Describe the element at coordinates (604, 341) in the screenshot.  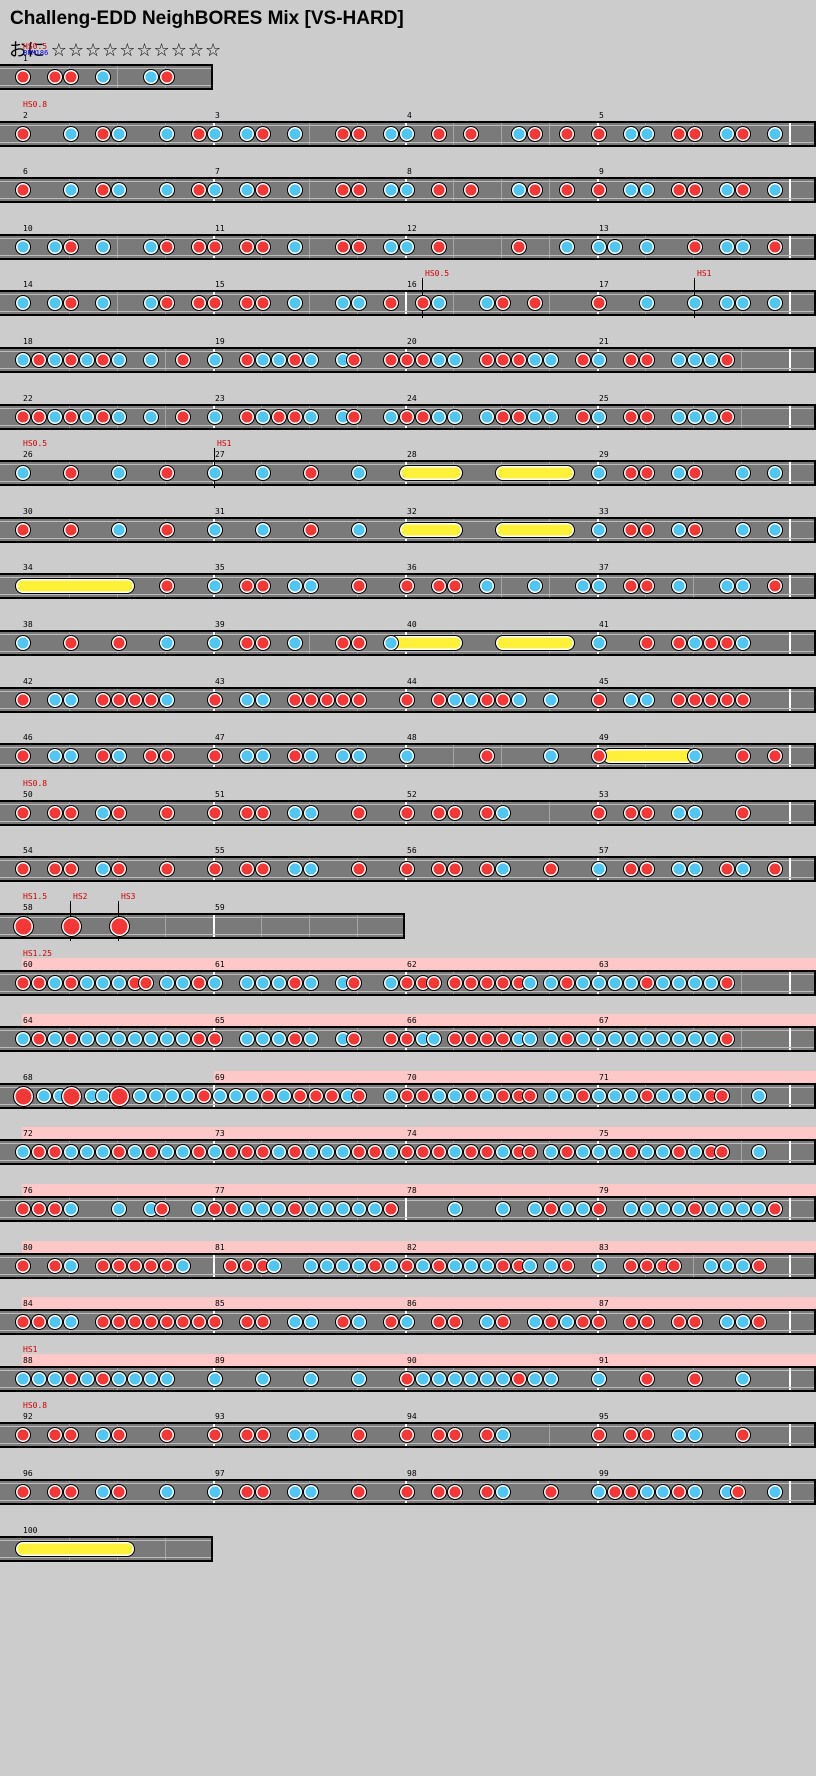
I see `measure-number: 21` at that location.